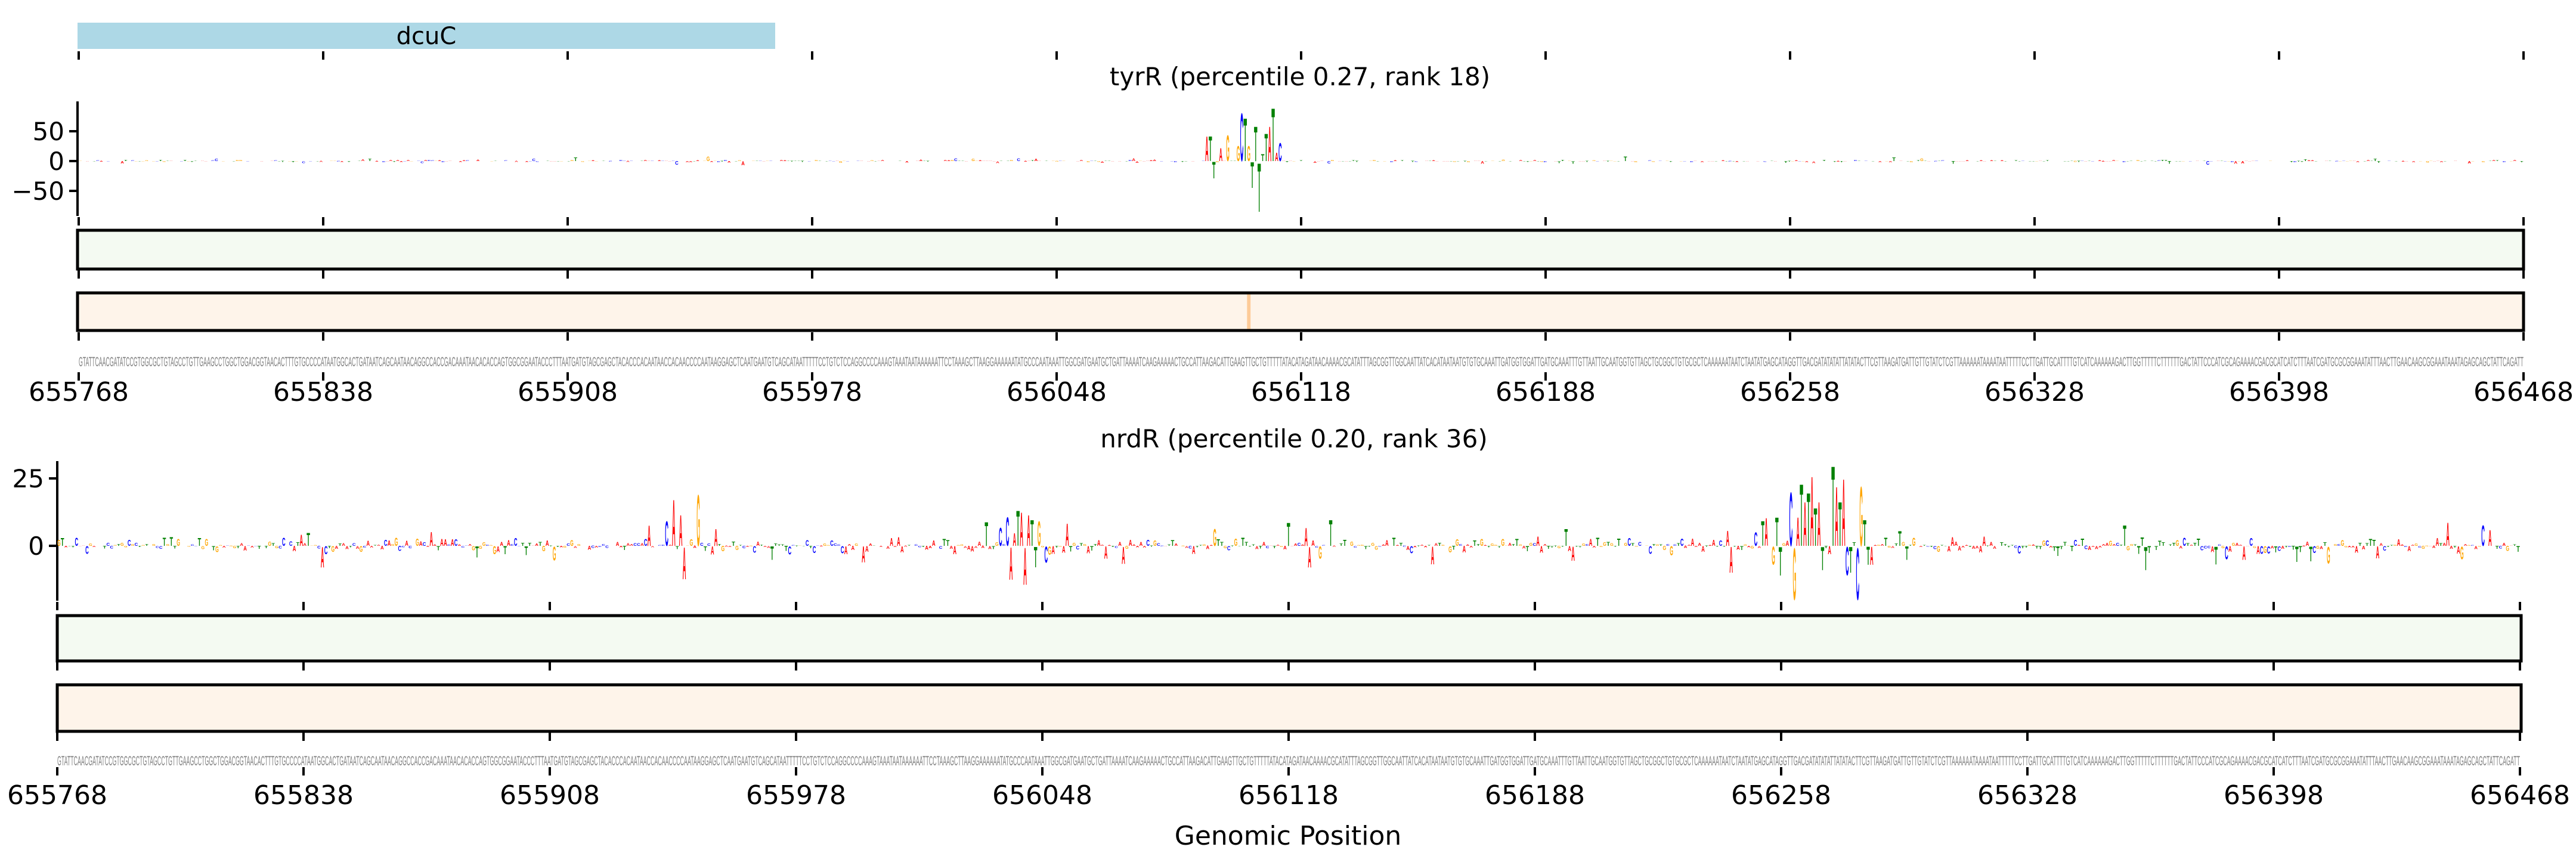 This screenshot has height=859, width=2576. I want to click on track-background, so click(1289, 708).